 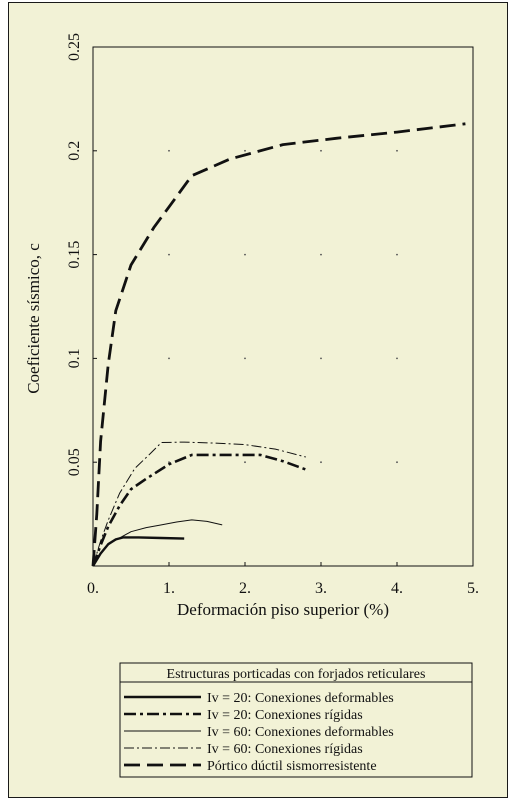 I want to click on legend-label-4: Iv = 60: Conexiones rígidas, so click(x=285, y=749).